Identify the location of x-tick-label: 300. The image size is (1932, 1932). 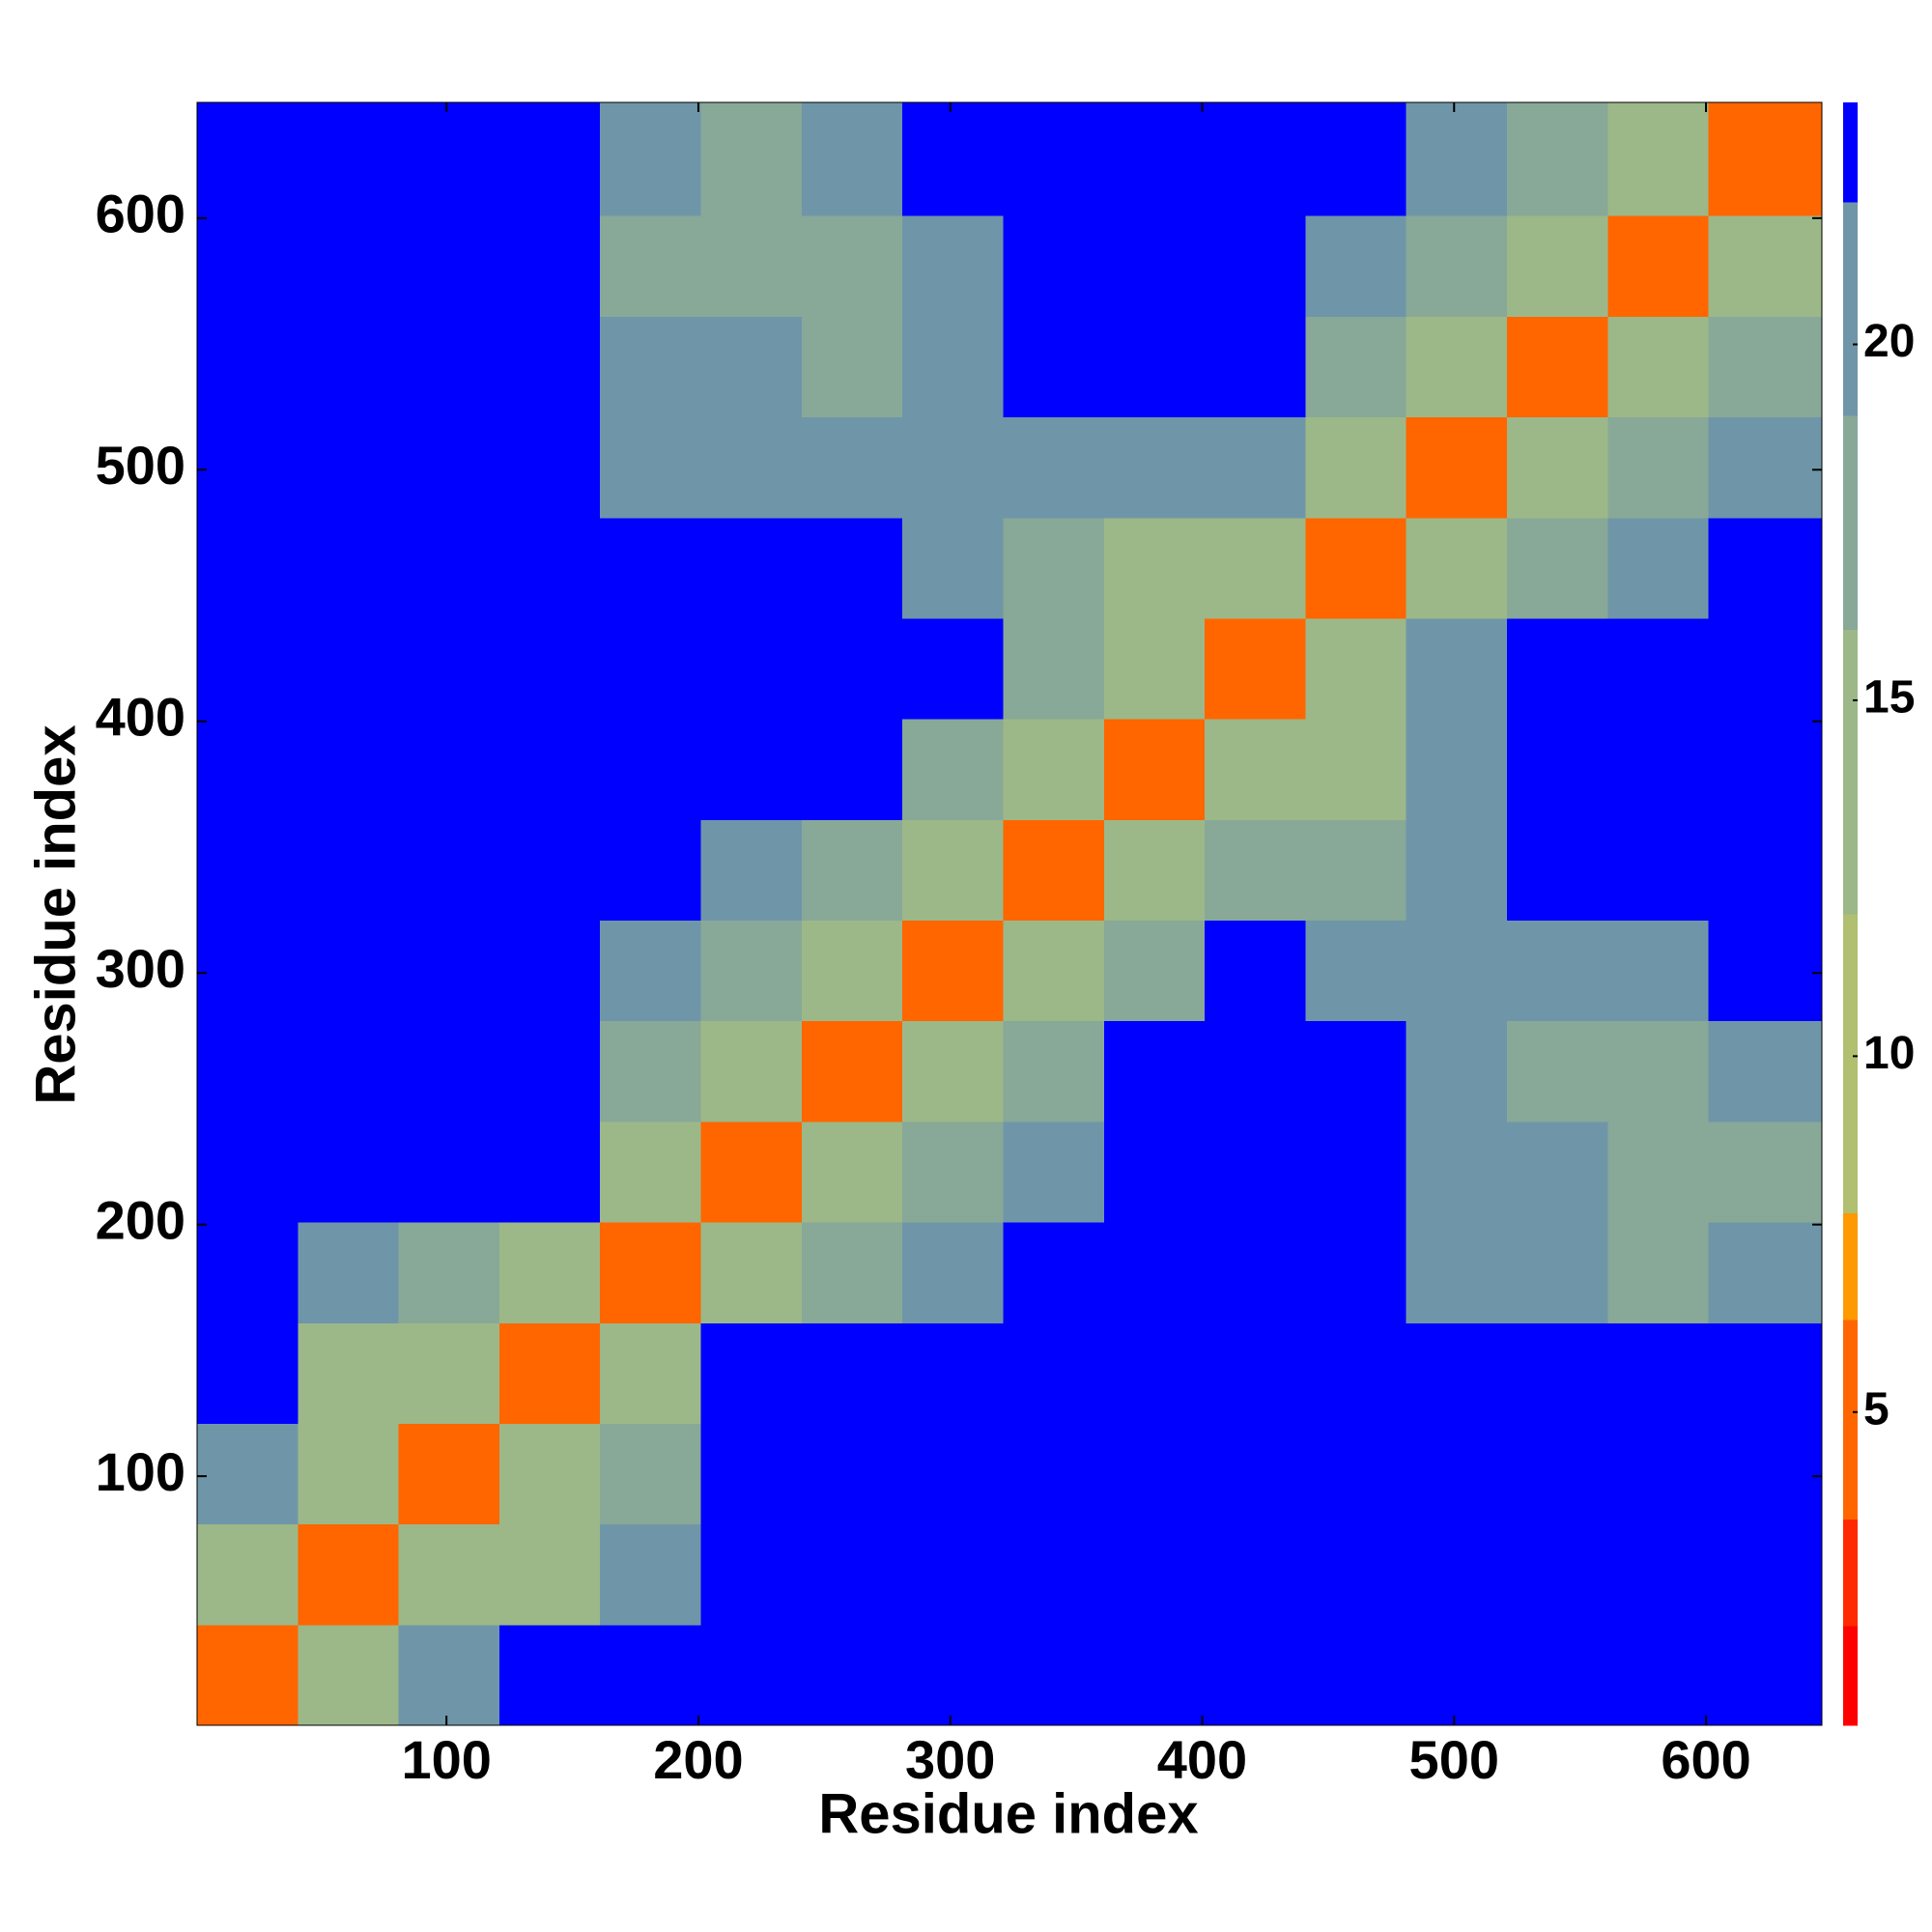
(950, 1759).